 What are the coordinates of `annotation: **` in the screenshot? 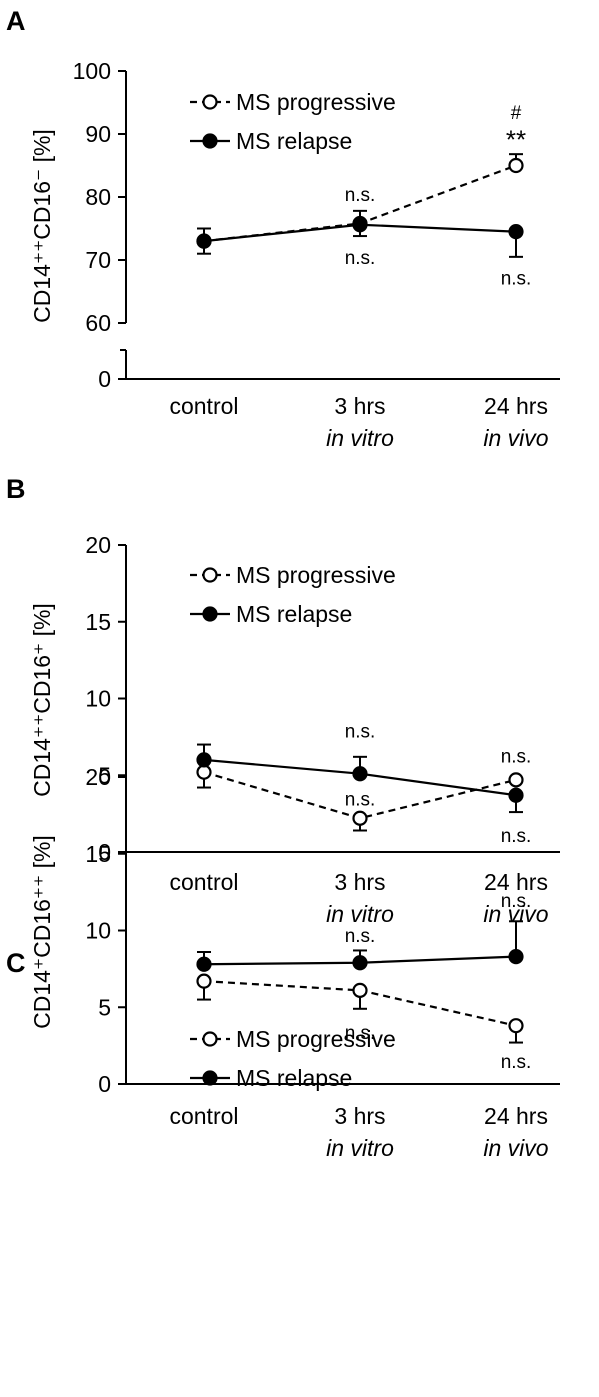 It's located at (516, 140).